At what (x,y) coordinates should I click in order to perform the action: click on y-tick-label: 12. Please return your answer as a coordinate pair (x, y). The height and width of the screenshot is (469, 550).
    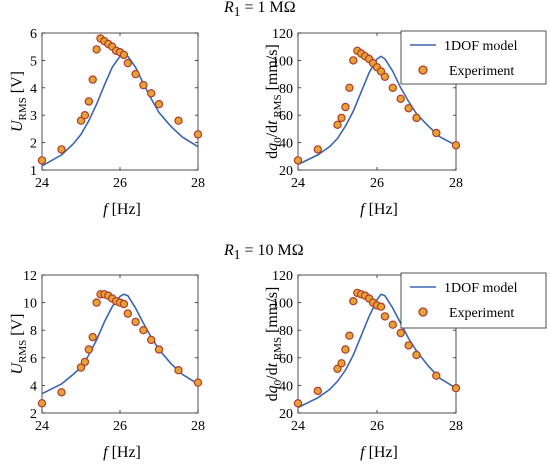
    Looking at the image, I should click on (30, 276).